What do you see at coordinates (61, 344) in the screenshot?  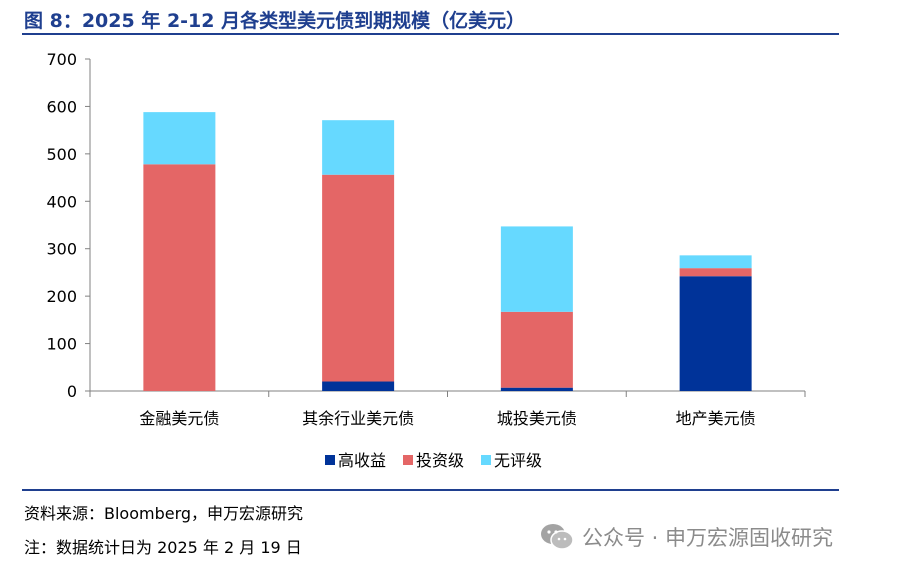 I see `y-tick-label: 100` at bounding box center [61, 344].